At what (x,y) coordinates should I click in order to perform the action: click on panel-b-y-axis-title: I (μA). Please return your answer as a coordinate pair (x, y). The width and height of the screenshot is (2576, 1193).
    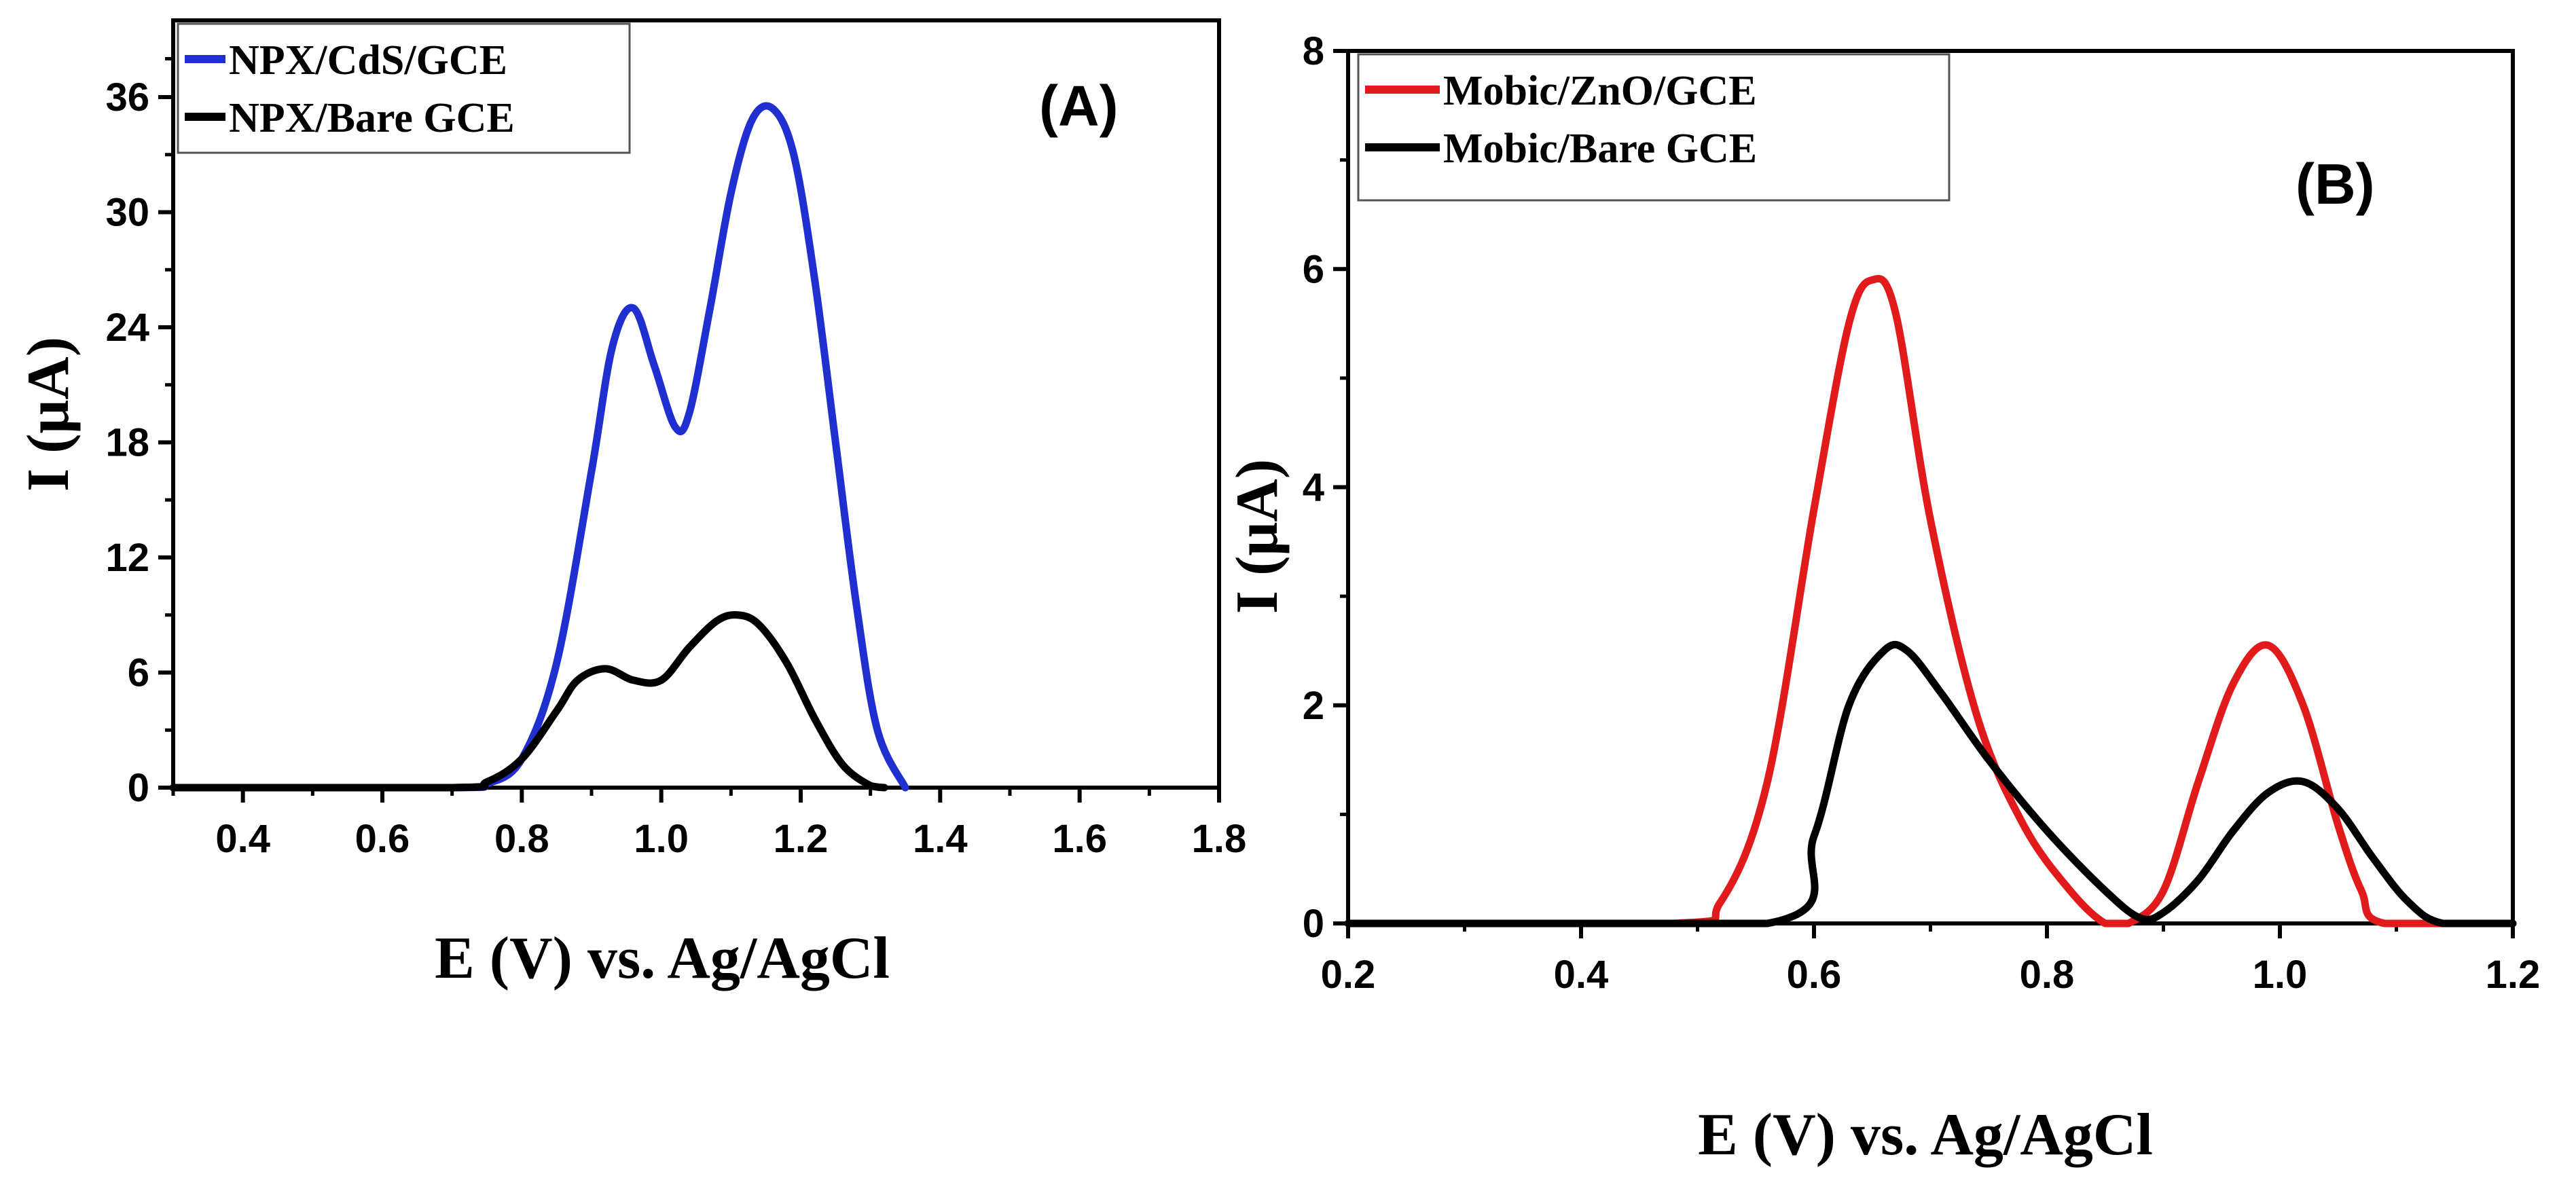
    Looking at the image, I should click on (1257, 536).